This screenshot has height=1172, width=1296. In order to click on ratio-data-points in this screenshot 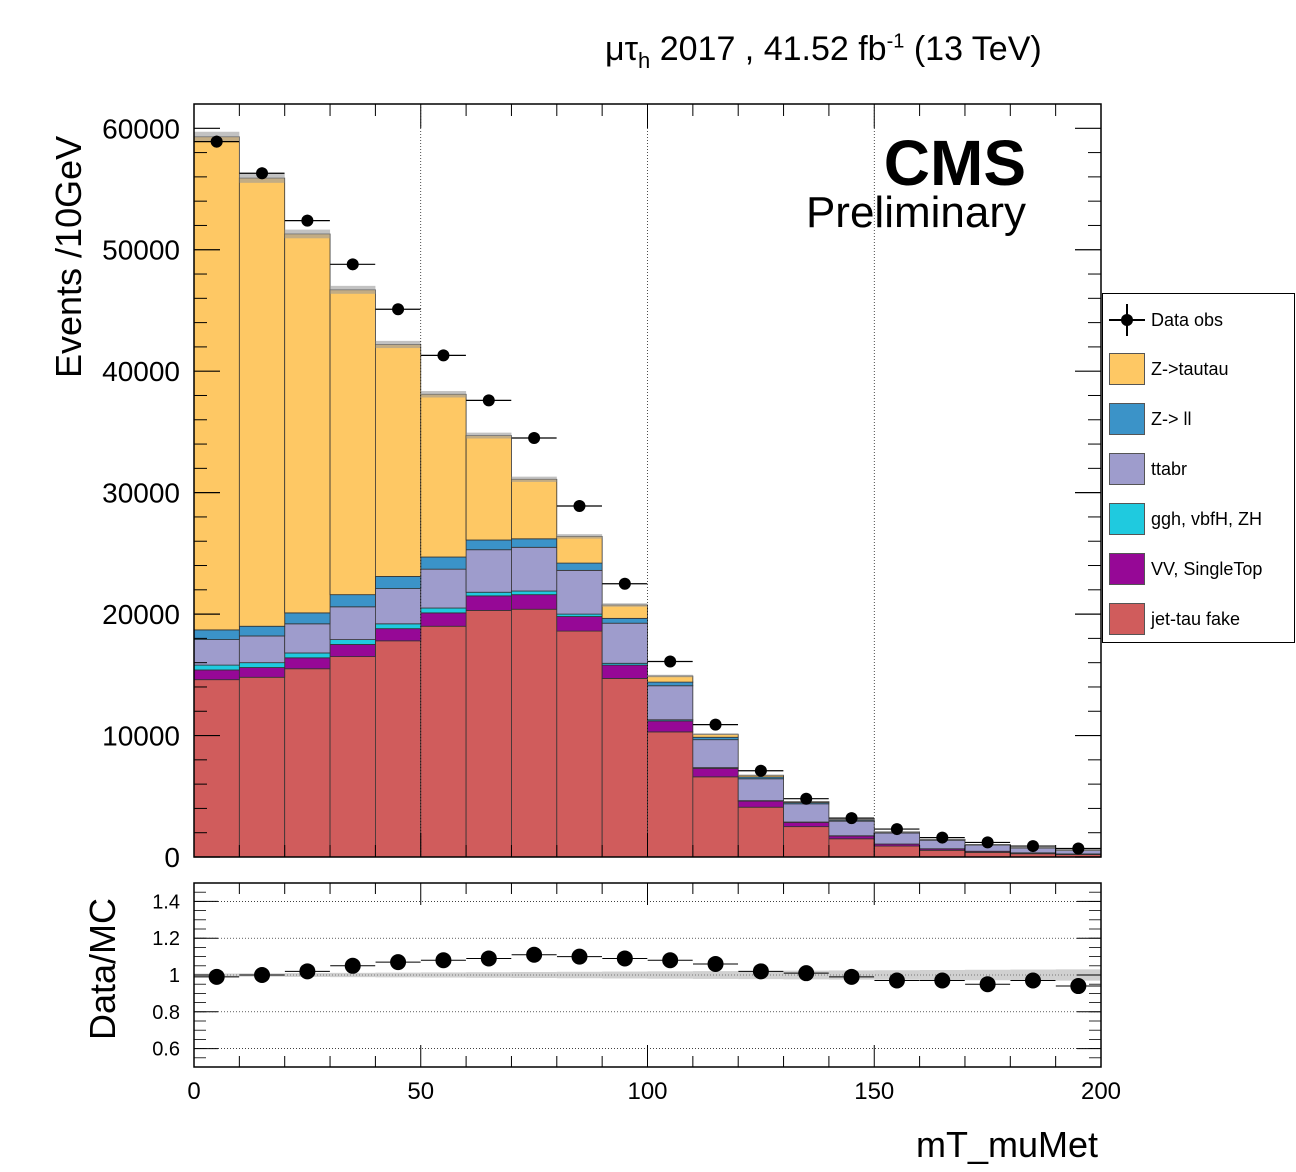, I will do `click(647, 970)`.